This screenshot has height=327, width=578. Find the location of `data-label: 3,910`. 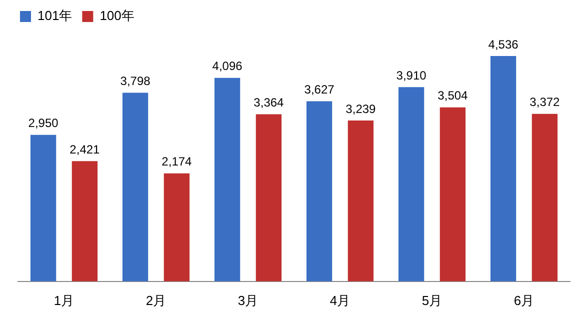

data-label: 3,910 is located at coordinates (411, 75).